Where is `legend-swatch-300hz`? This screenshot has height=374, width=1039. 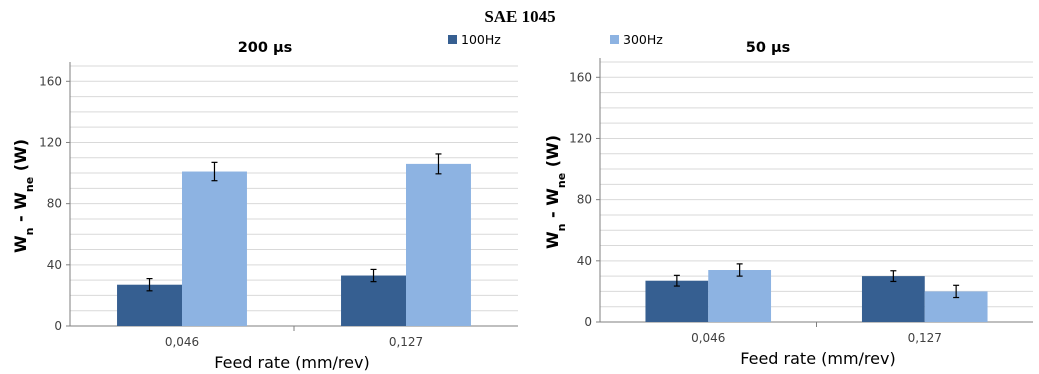 legend-swatch-300hz is located at coordinates (614, 39).